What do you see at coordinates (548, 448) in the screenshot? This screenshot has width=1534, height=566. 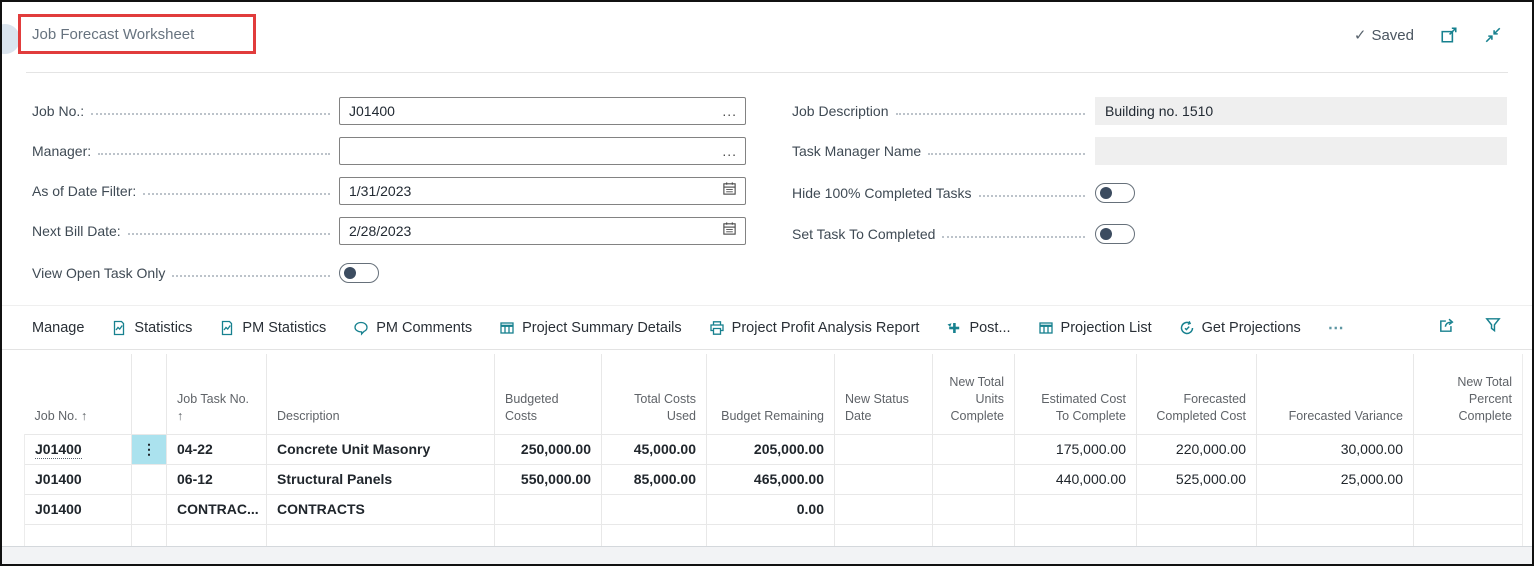 I see `budgeted-costs-cell: 250,000.00` at bounding box center [548, 448].